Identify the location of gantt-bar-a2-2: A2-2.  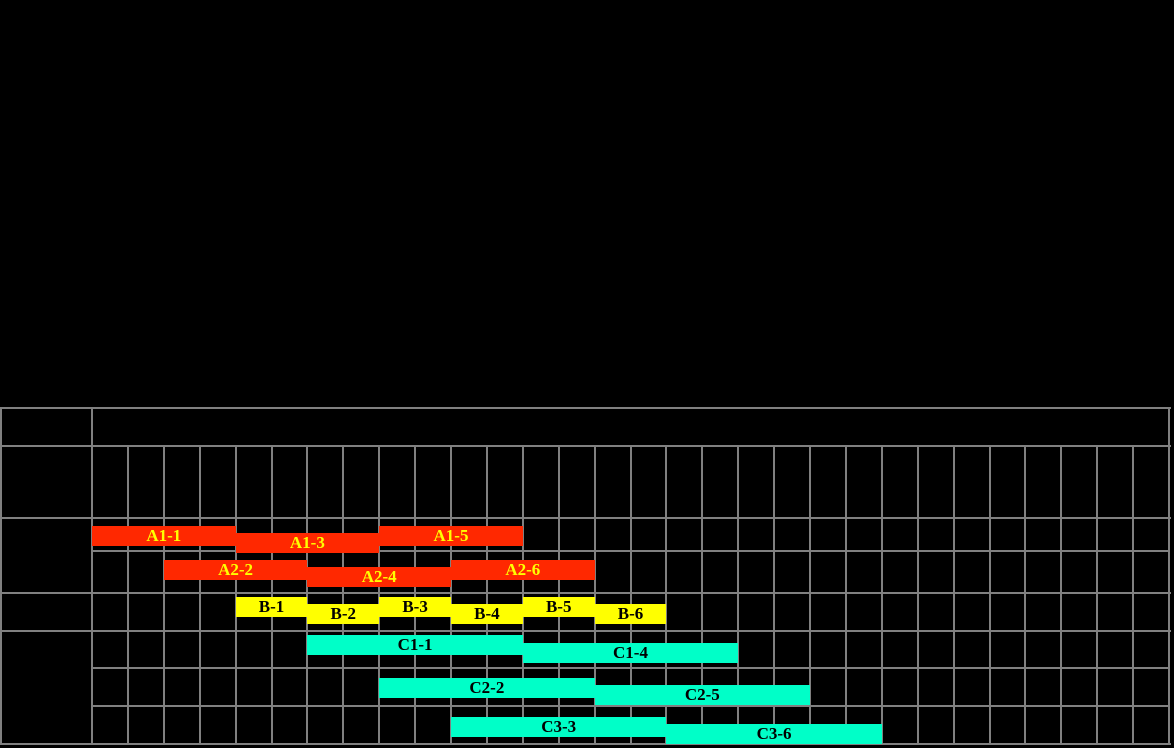
(235, 570).